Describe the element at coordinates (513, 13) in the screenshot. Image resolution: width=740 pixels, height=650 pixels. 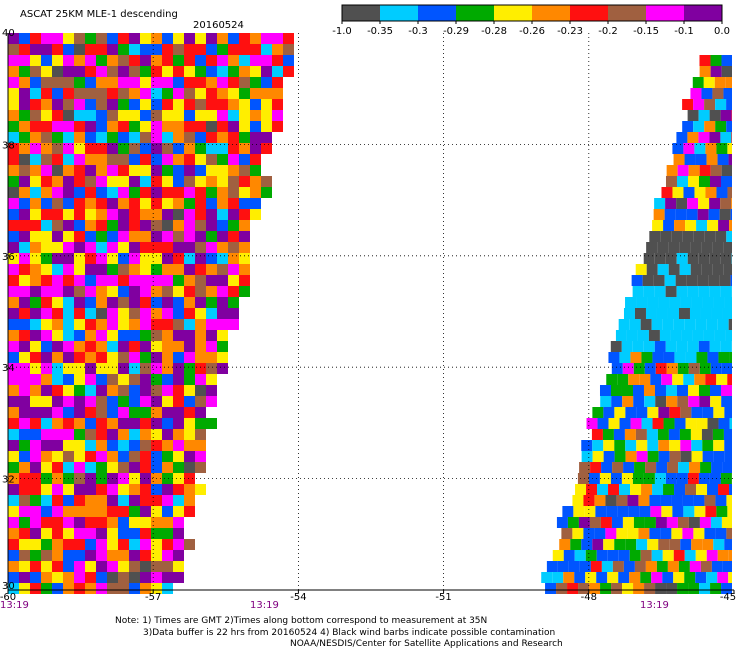
I see `colorbar-swatch` at that location.